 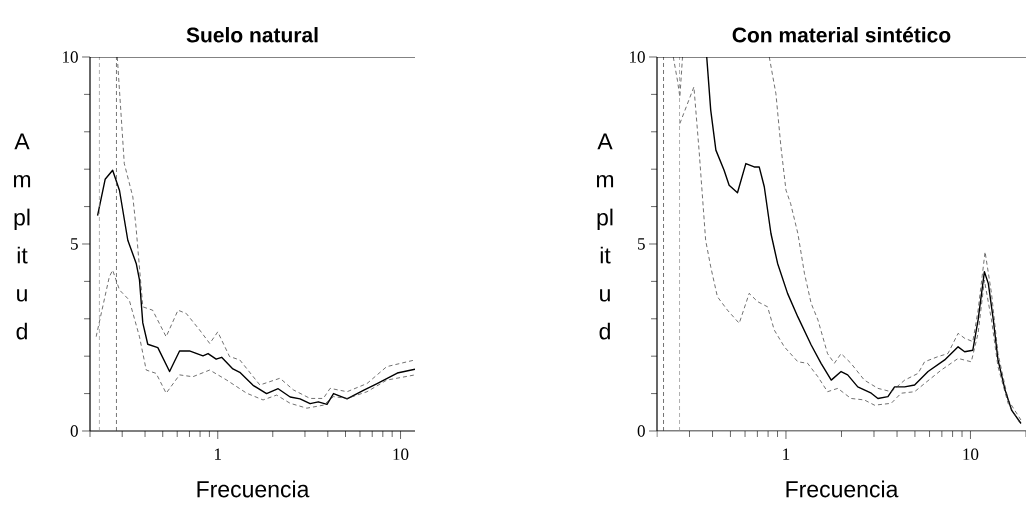 I want to click on chart-title: Con material sintético, so click(x=841, y=34).